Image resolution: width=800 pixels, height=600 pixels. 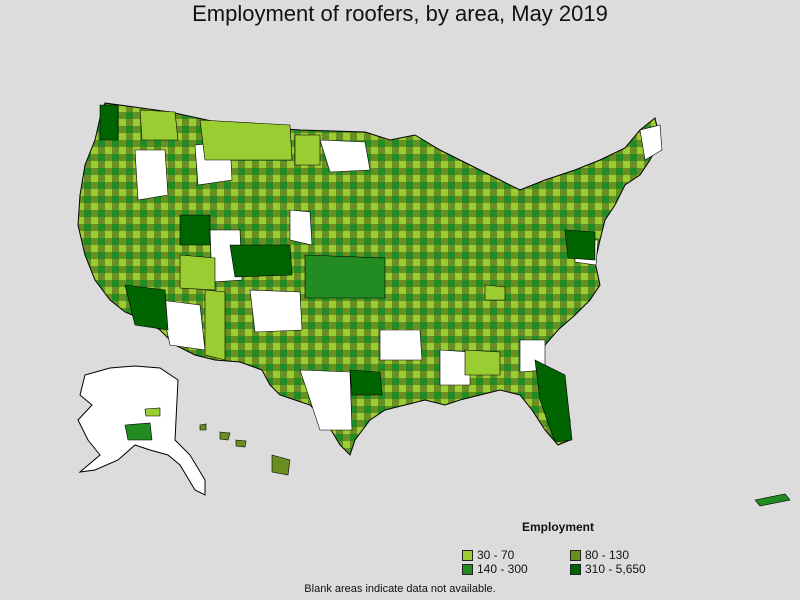 I want to click on alaska-area-light, so click(x=152, y=412).